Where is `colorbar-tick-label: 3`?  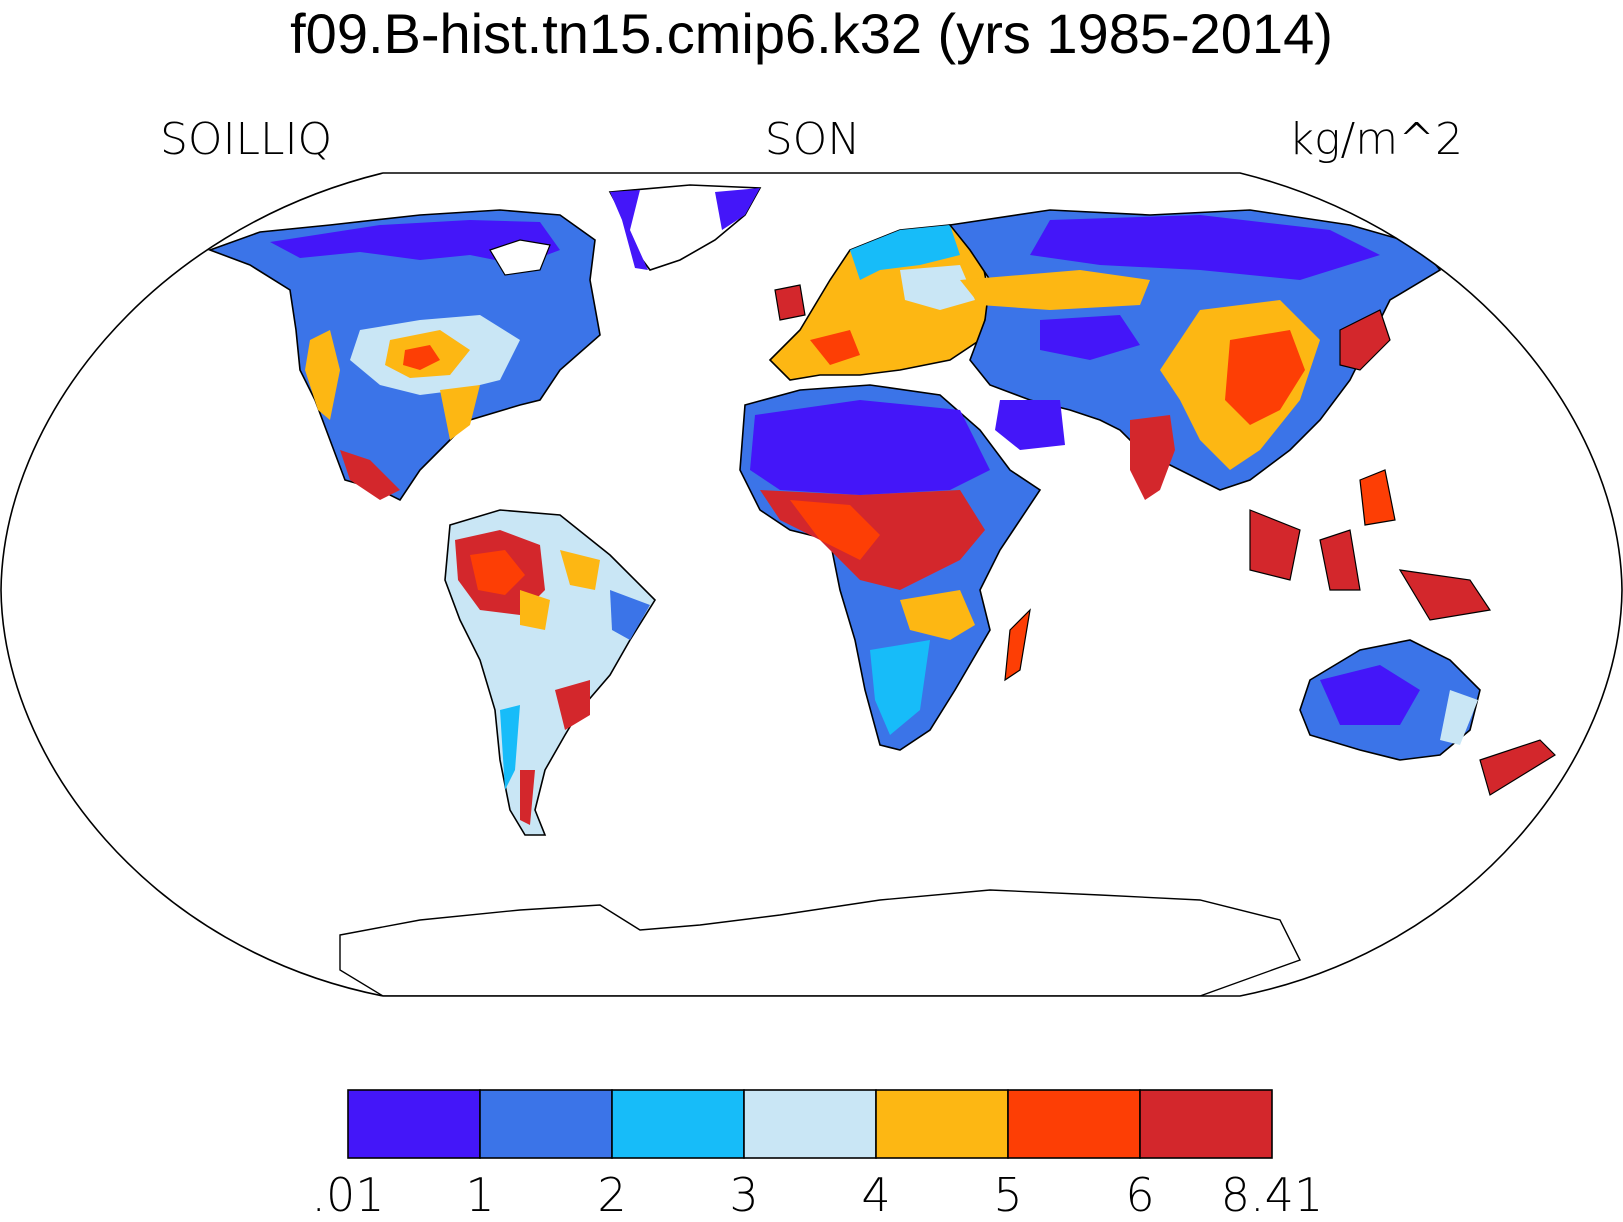
colorbar-tick-label: 3 is located at coordinates (744, 1195).